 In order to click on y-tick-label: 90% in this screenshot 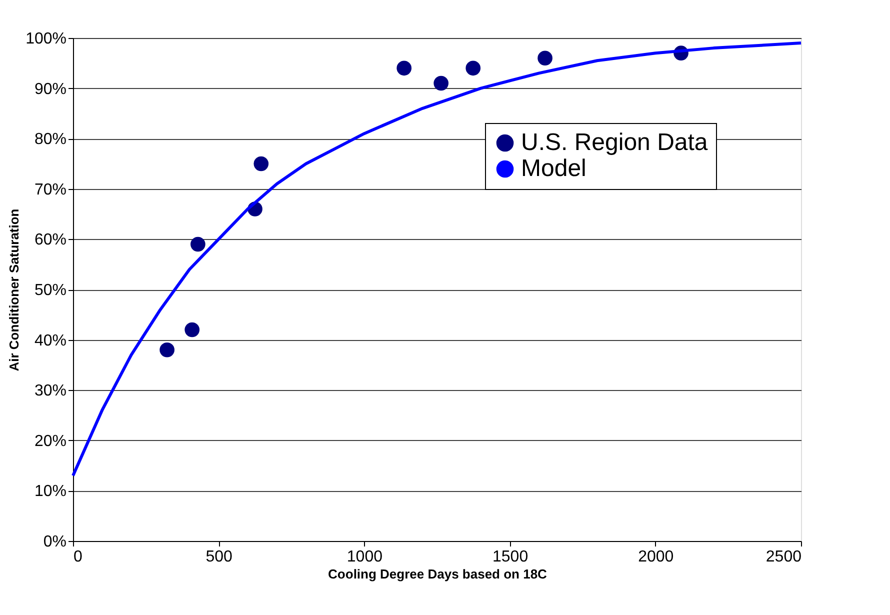, I will do `click(50, 89)`.